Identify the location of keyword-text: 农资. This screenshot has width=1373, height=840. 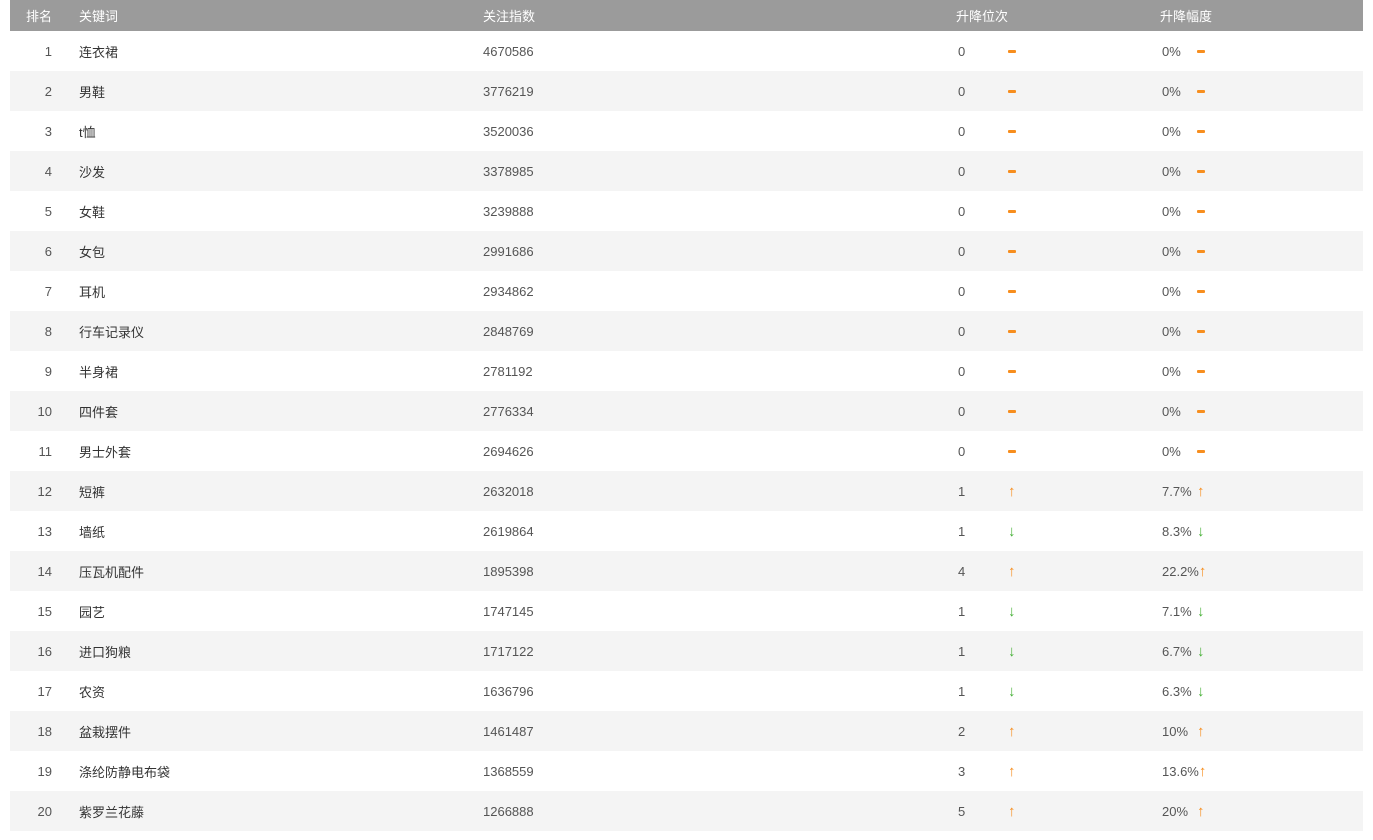
(92, 692).